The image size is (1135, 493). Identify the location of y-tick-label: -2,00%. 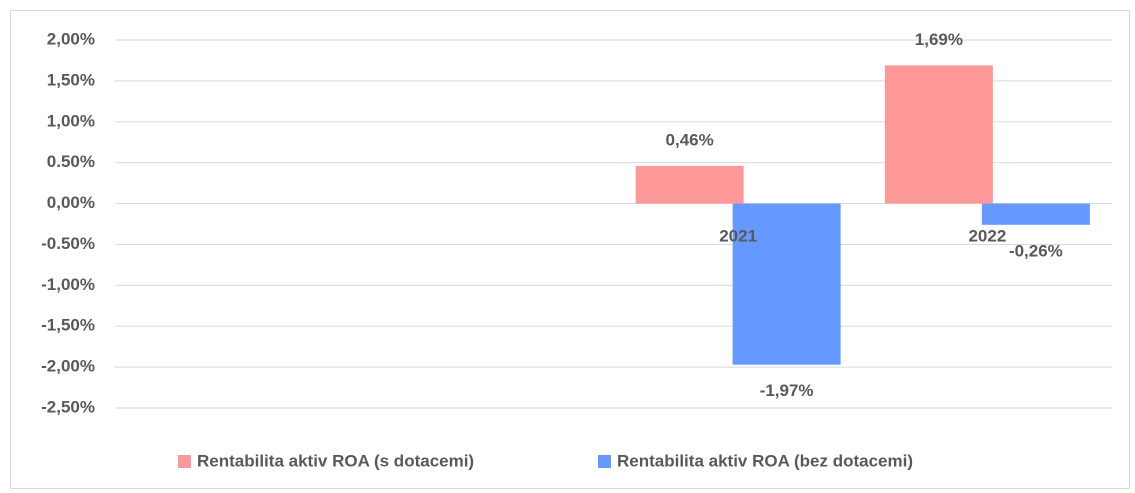
(68, 366).